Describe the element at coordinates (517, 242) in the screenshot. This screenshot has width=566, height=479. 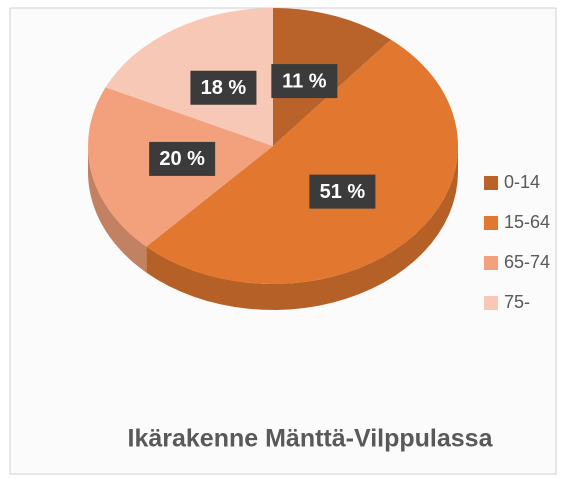
I see `legend: 0-14 15-64 65-74 75-` at that location.